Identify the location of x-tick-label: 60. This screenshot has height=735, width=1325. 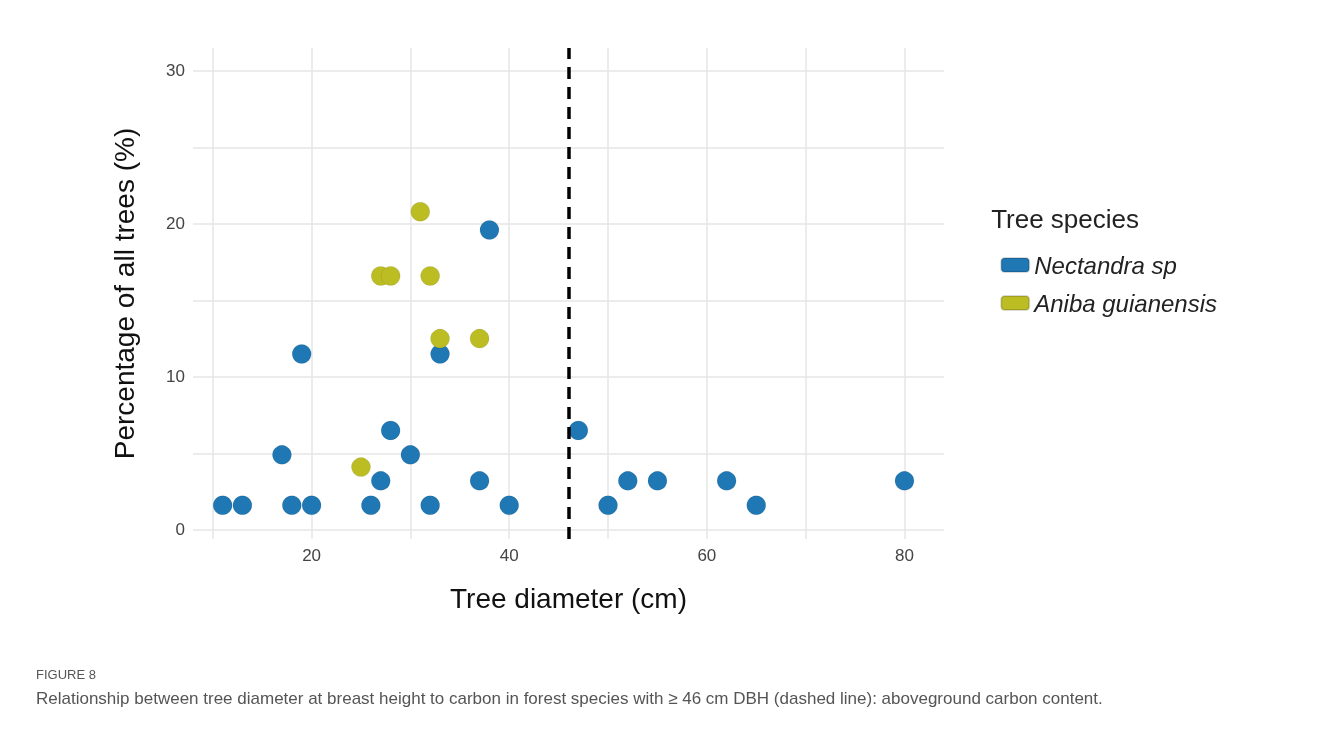
(707, 555).